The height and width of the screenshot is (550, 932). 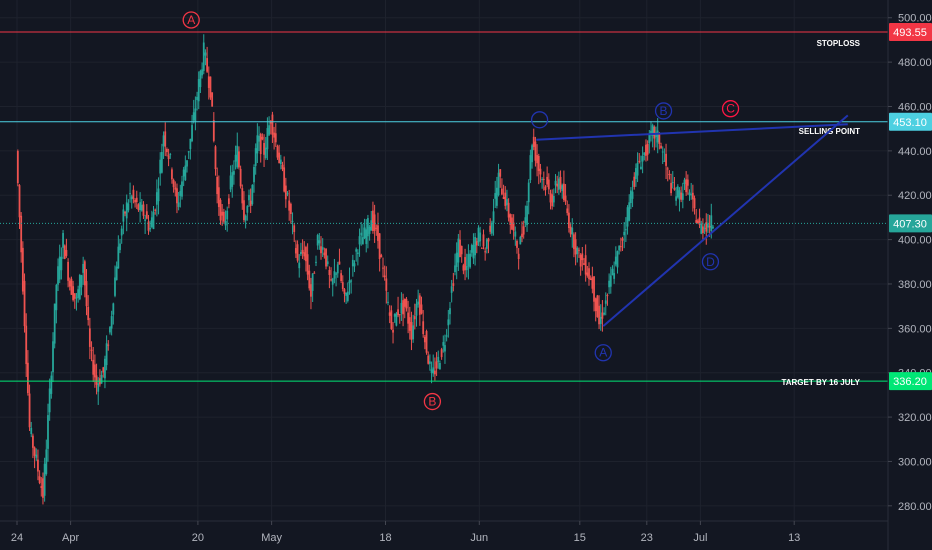 What do you see at coordinates (915, 241) in the screenshot?
I see `y-tick-label: 400.00` at bounding box center [915, 241].